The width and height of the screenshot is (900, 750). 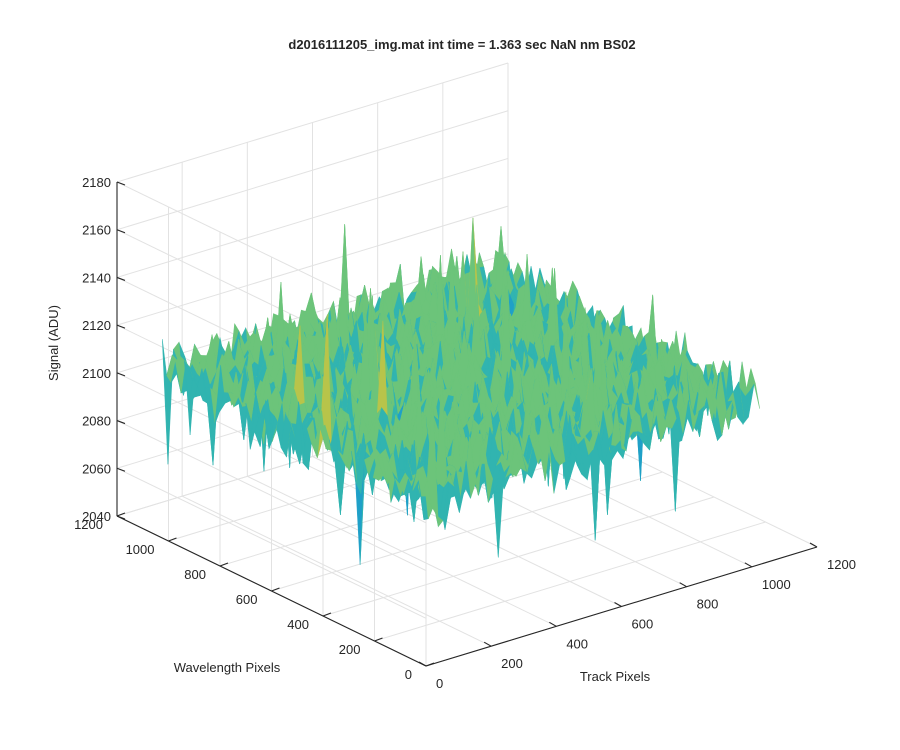 I want to click on x-tick-label: 1200, so click(x=841, y=564).